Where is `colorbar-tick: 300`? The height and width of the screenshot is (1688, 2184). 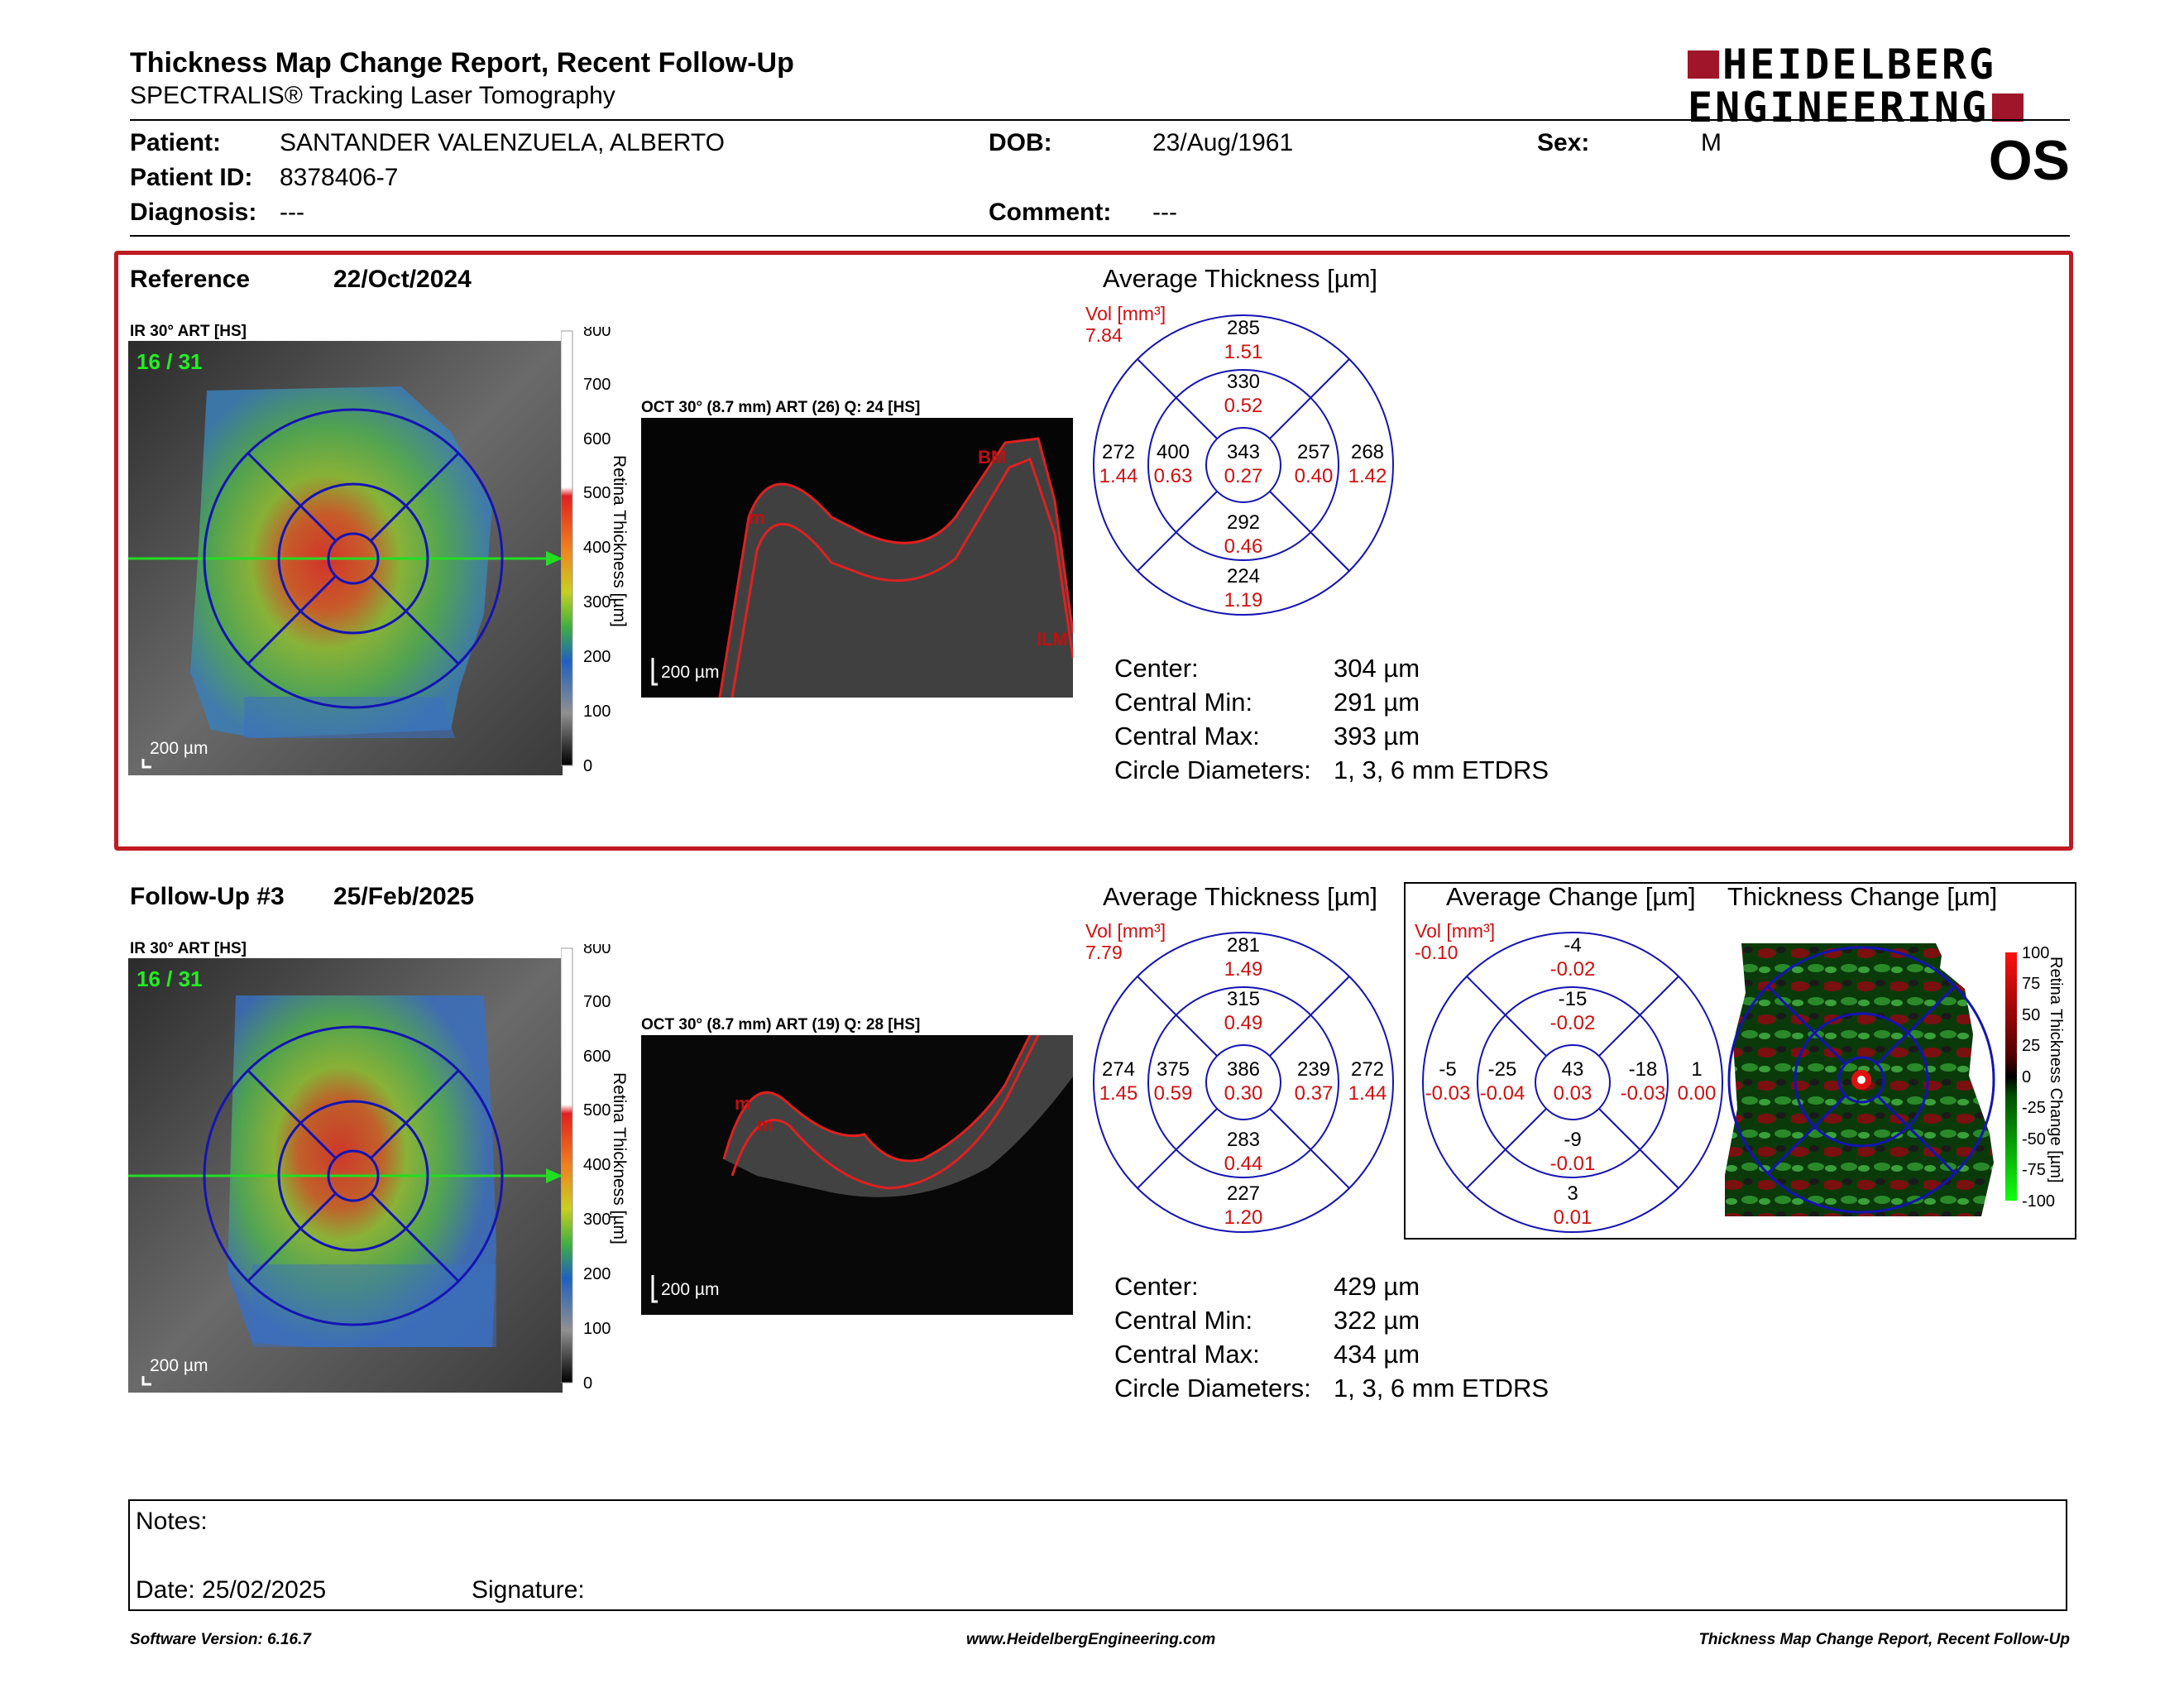
colorbar-tick: 300 is located at coordinates (597, 602).